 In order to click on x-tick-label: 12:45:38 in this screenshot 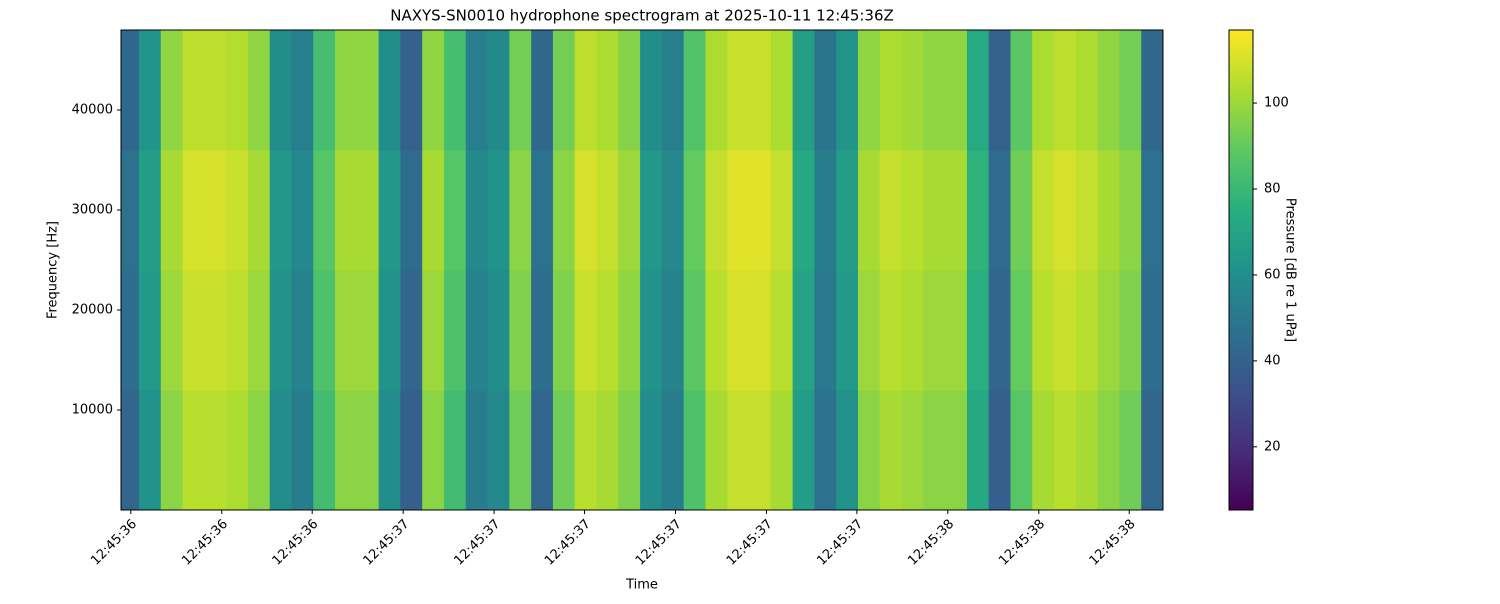, I will do `click(1022, 543)`.